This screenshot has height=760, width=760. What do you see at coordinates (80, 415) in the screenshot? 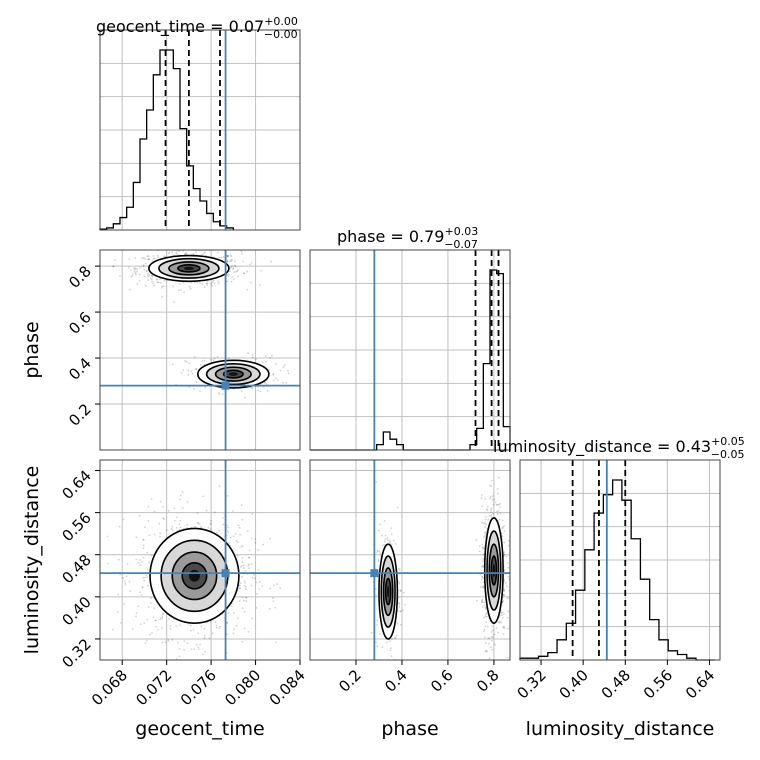
I see `tick-label-phase: 0.2` at bounding box center [80, 415].